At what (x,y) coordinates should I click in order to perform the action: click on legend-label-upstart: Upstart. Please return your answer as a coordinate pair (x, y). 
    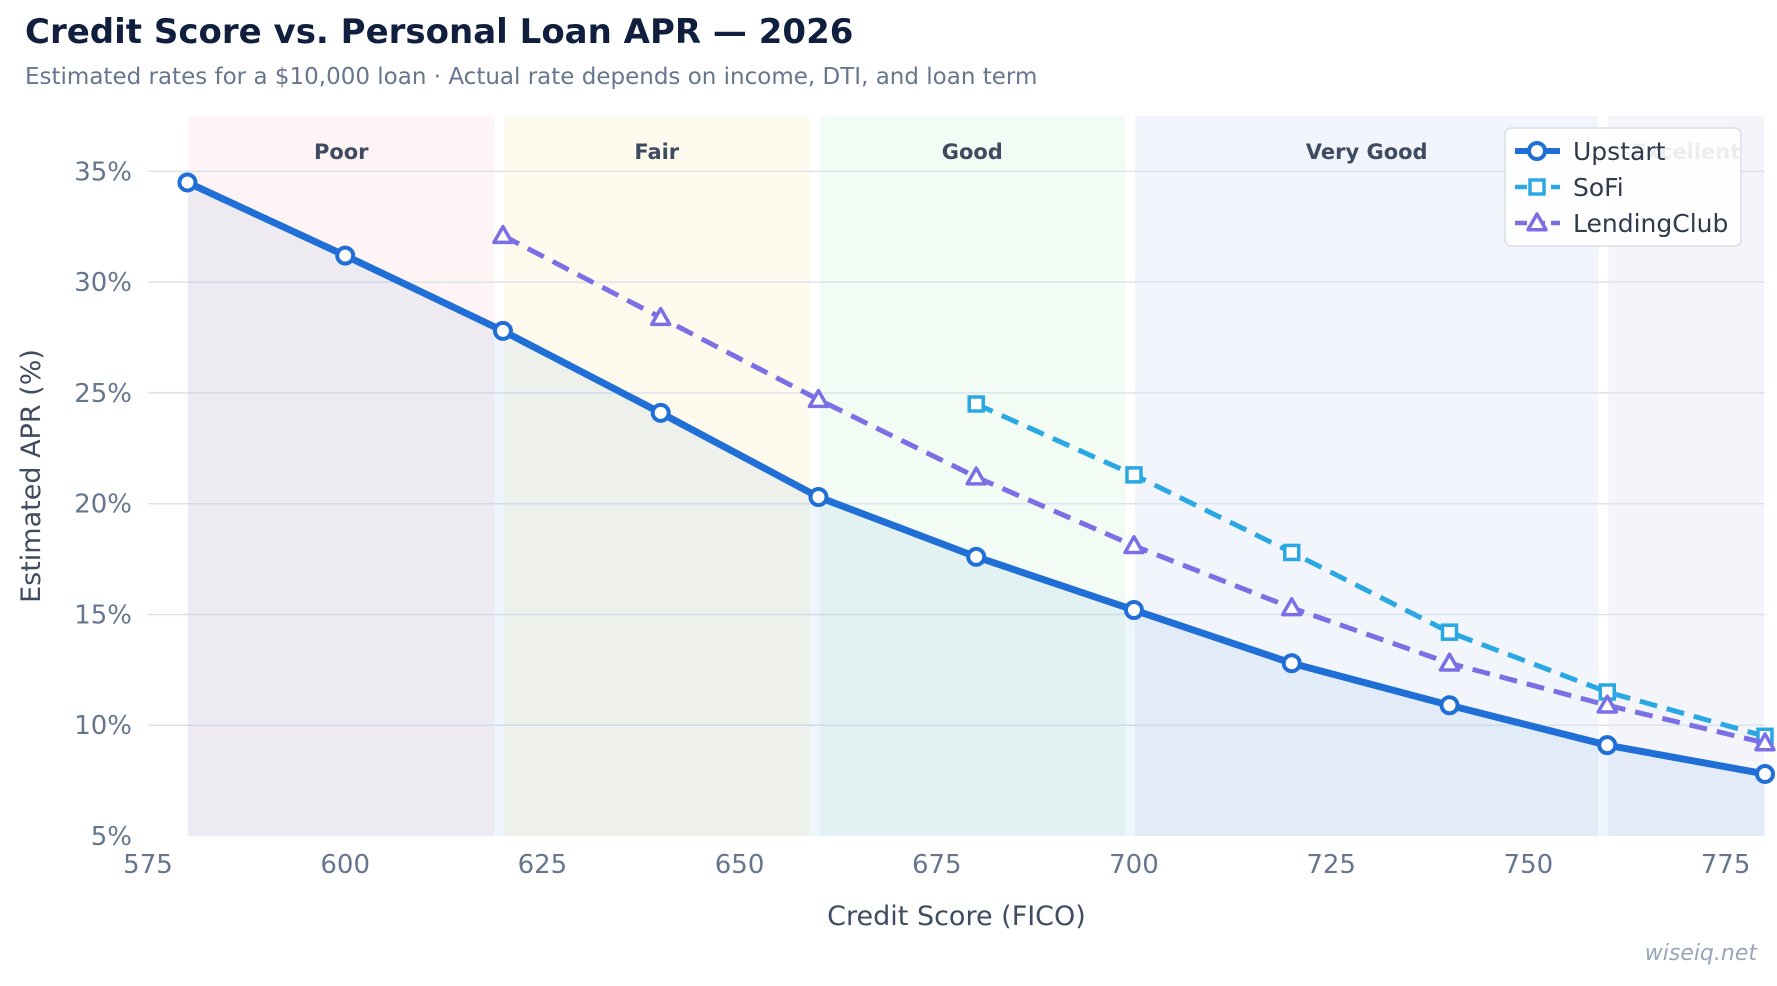
    Looking at the image, I should click on (1619, 151).